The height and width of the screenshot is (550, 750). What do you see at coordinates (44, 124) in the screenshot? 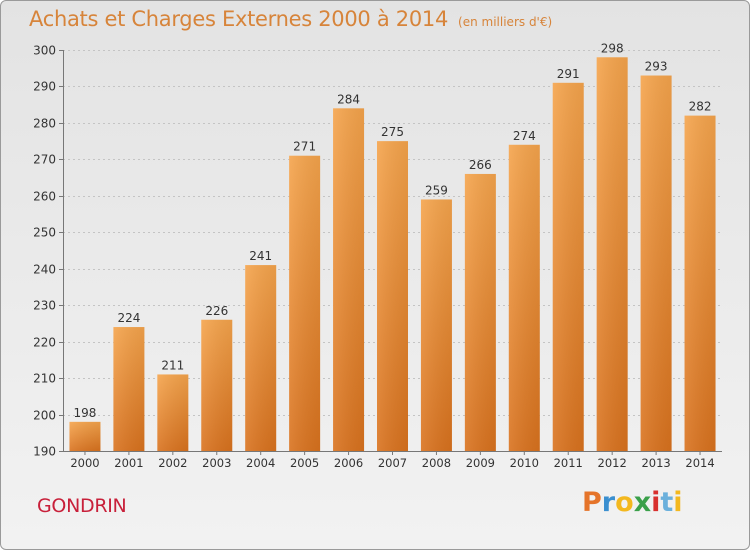
I see `y-tick-label: 280` at bounding box center [44, 124].